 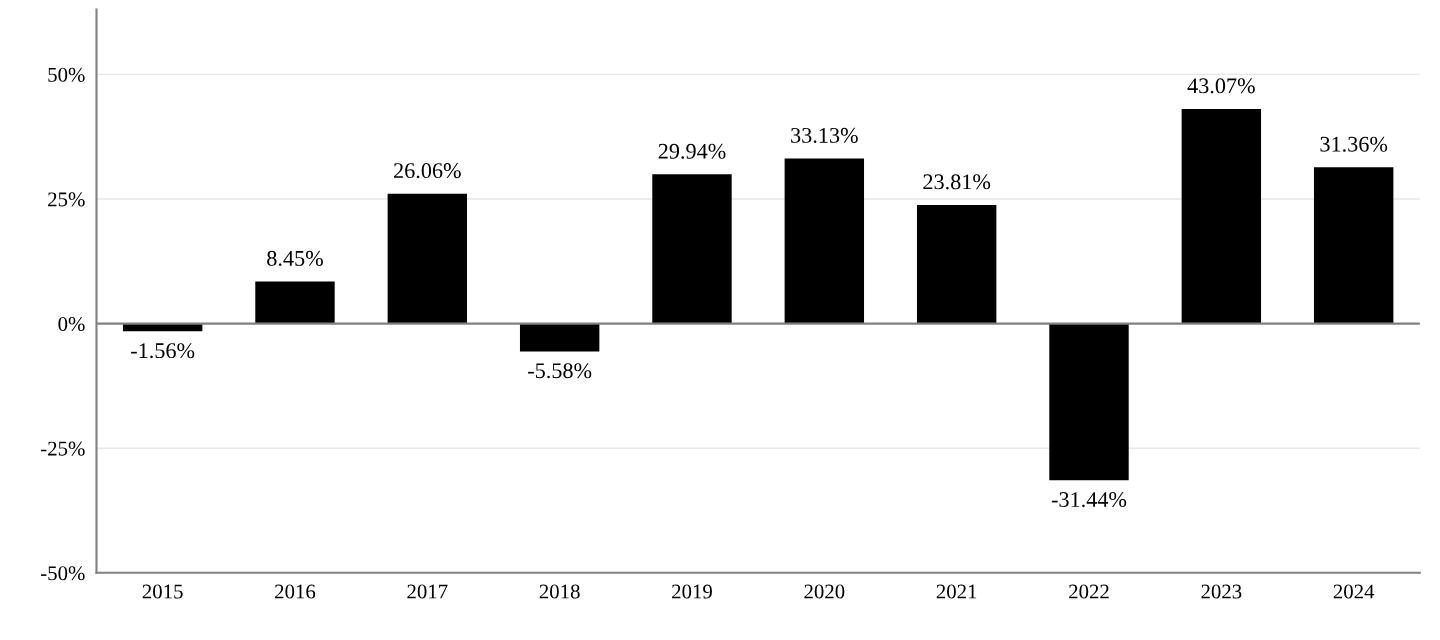 What do you see at coordinates (692, 151) in the screenshot?
I see `data-label: 29.94%` at bounding box center [692, 151].